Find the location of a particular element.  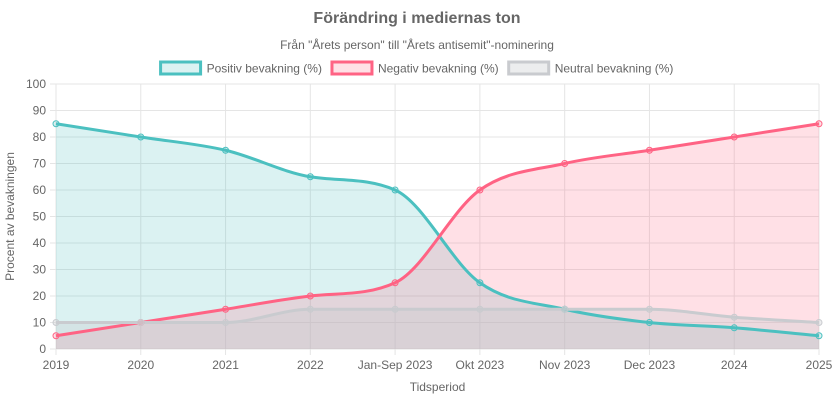

y-tick-label: 80 is located at coordinates (40, 137).